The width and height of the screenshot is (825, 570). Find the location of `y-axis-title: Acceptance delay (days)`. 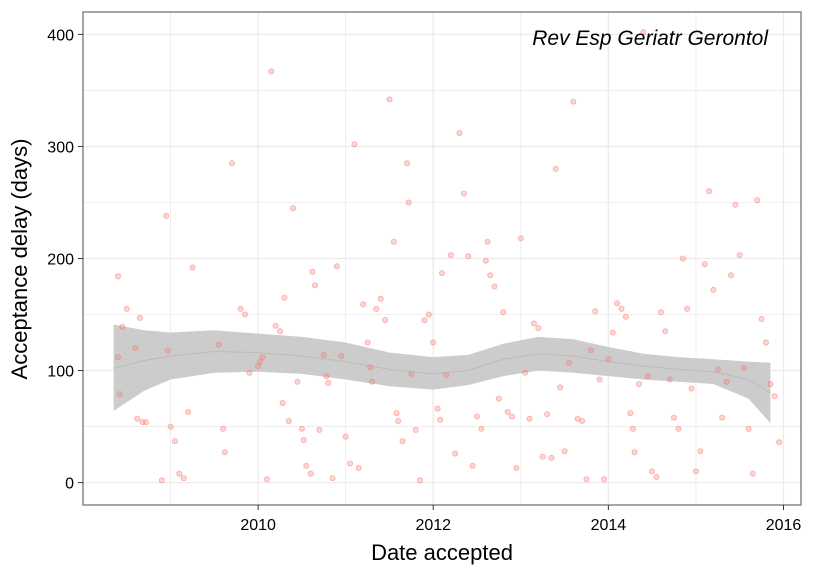

y-axis-title: Acceptance delay (days) is located at coordinates (19, 259).